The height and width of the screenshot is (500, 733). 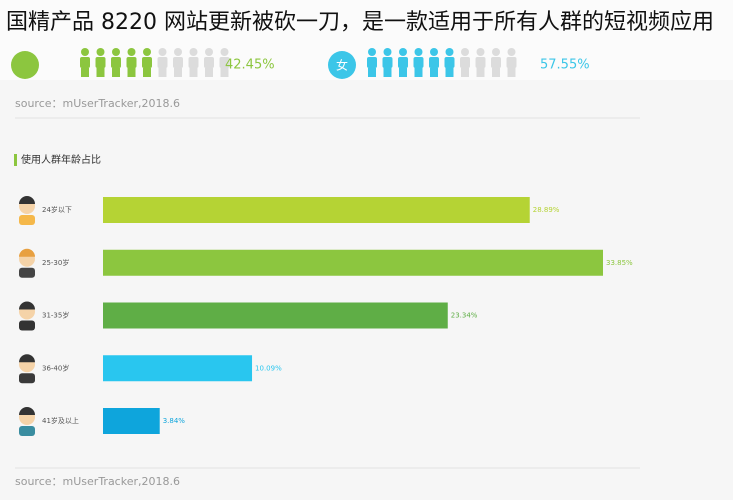 What do you see at coordinates (61, 159) in the screenshot?
I see `chart-title: 使用人群年龄占比` at bounding box center [61, 159].